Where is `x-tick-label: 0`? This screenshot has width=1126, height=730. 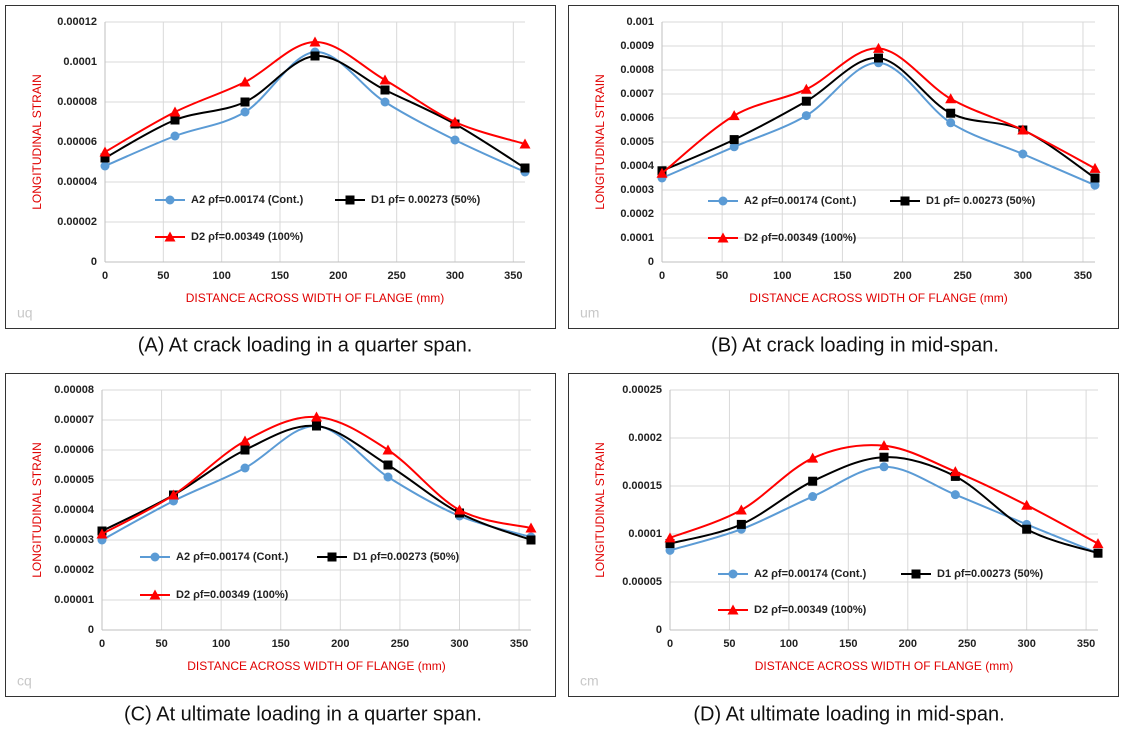 x-tick-label: 0 is located at coordinates (670, 644).